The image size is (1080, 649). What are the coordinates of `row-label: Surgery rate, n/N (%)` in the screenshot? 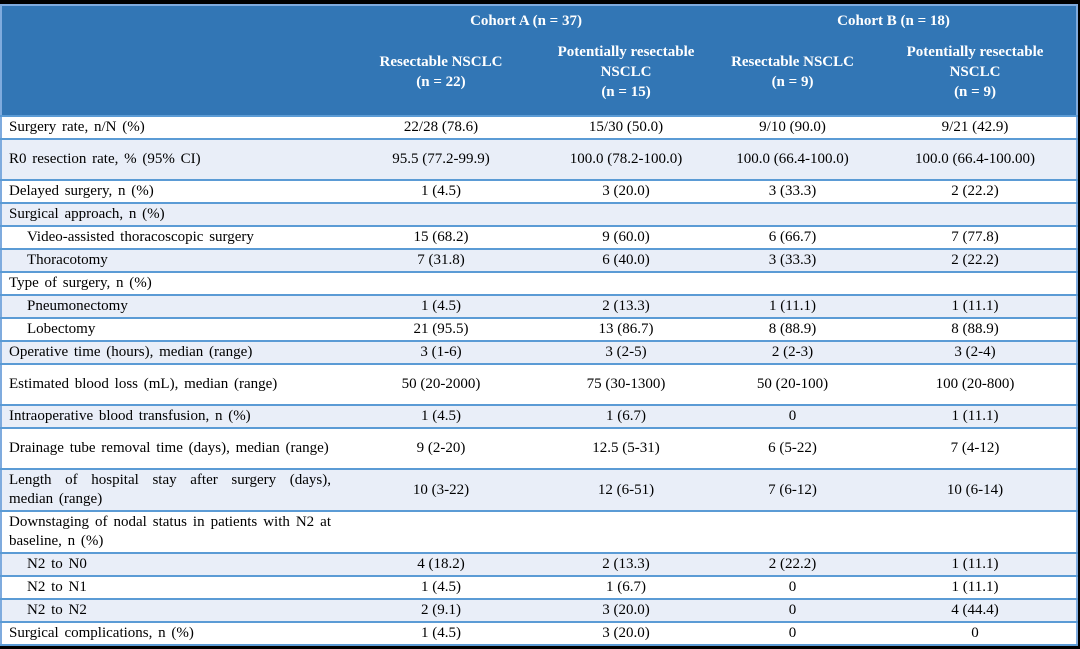 It's located at (171, 127).